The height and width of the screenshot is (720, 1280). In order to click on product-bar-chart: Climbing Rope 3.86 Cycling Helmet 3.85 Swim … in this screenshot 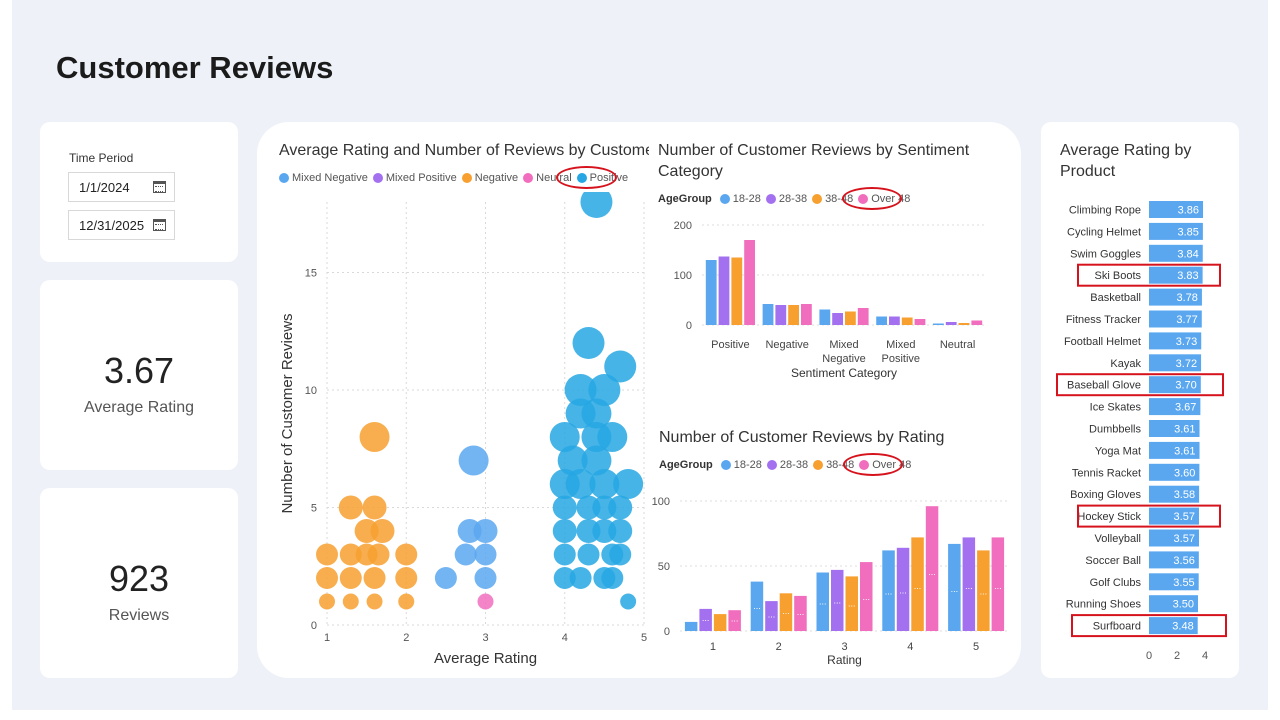, I will do `click(1140, 432)`.